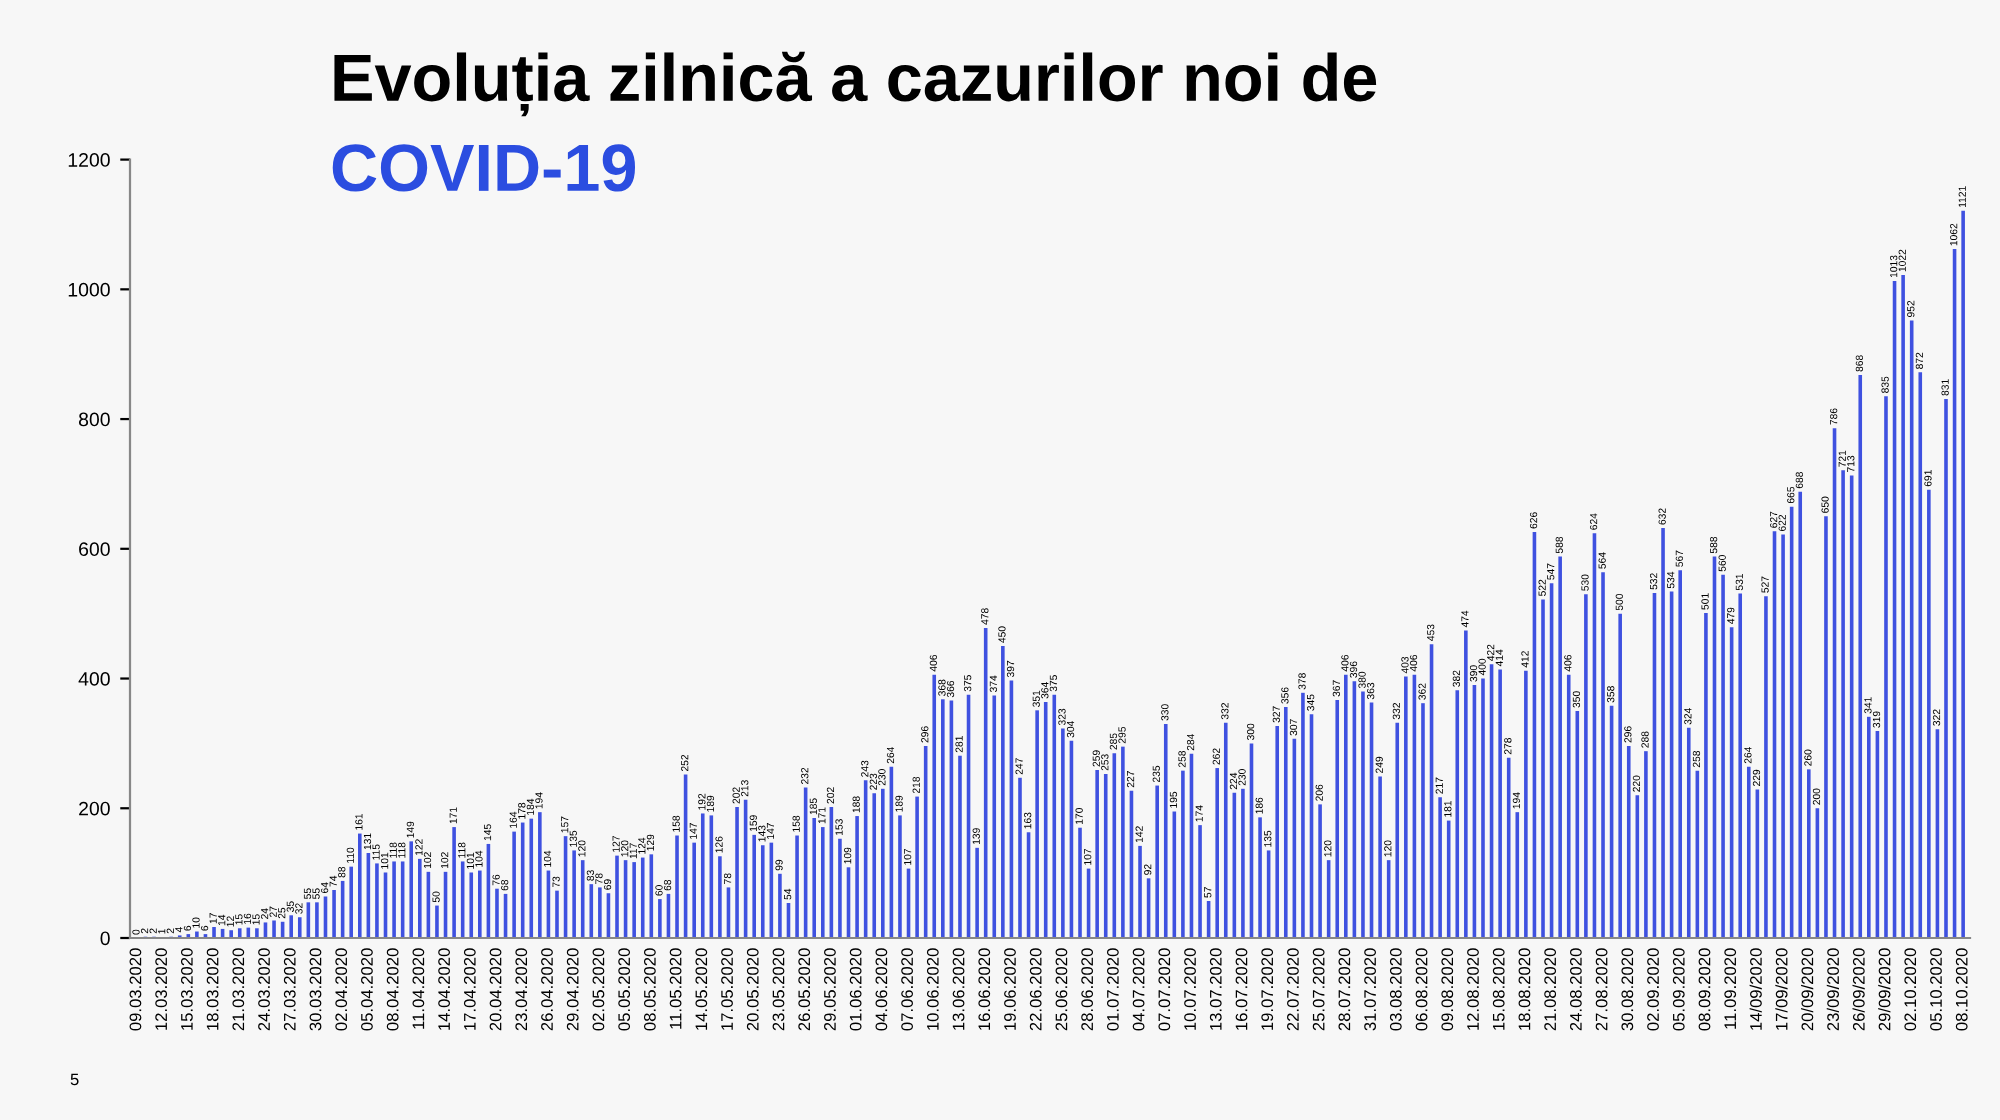 The height and width of the screenshot is (1120, 2000). I want to click on text: 5, so click(74, 1079).